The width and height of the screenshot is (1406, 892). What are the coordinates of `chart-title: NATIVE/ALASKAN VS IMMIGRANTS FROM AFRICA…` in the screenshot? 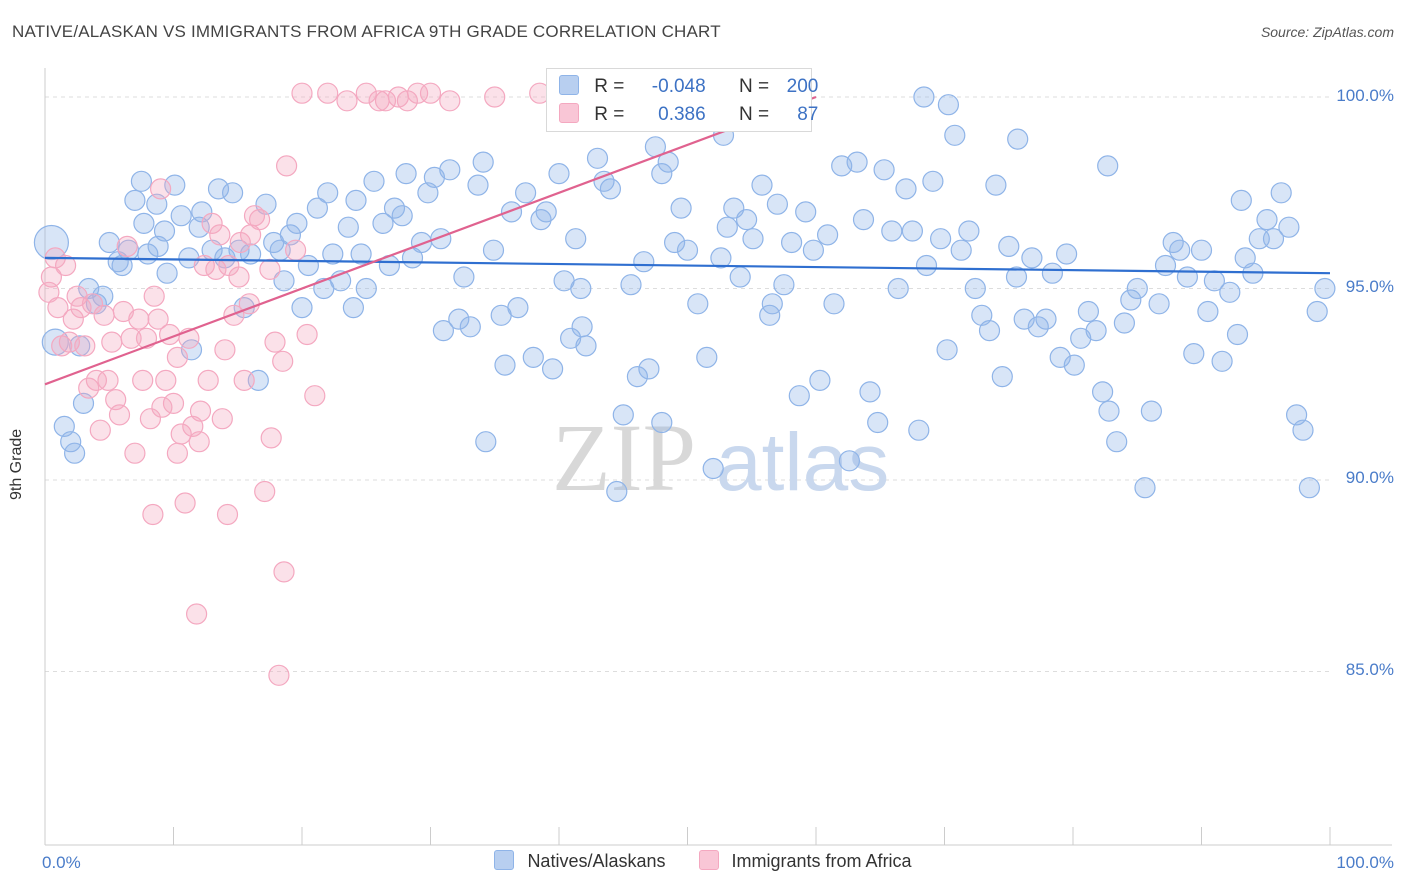 It's located at (366, 31).